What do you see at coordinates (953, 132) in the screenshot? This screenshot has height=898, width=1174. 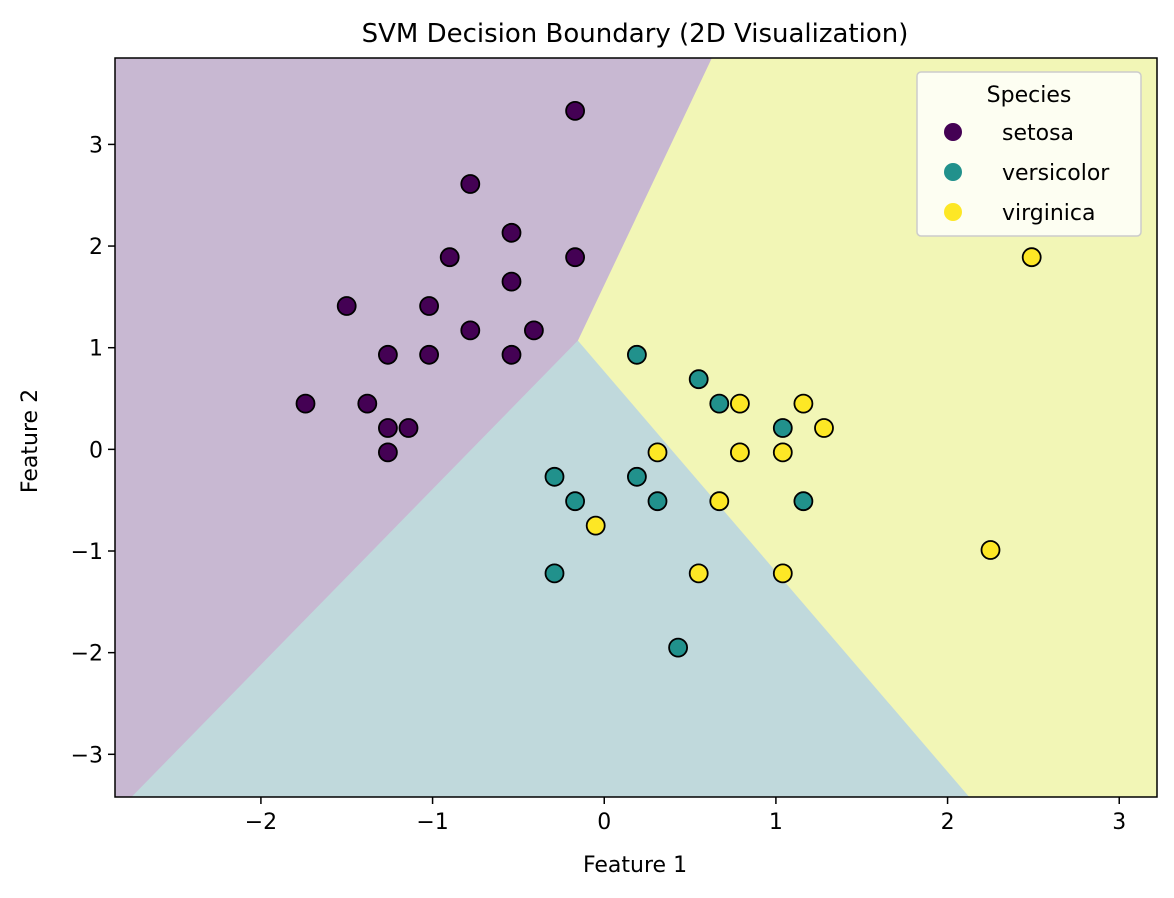 I see `legend-marker-setosa` at bounding box center [953, 132].